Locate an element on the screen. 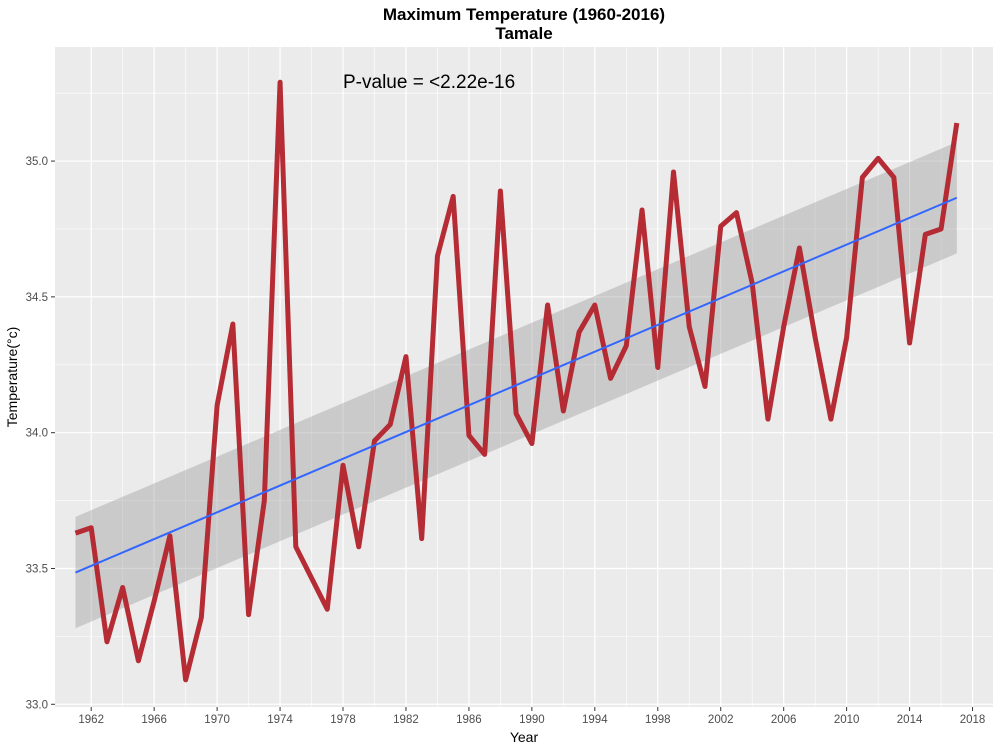  x-tick-label: 2002 is located at coordinates (721, 720).